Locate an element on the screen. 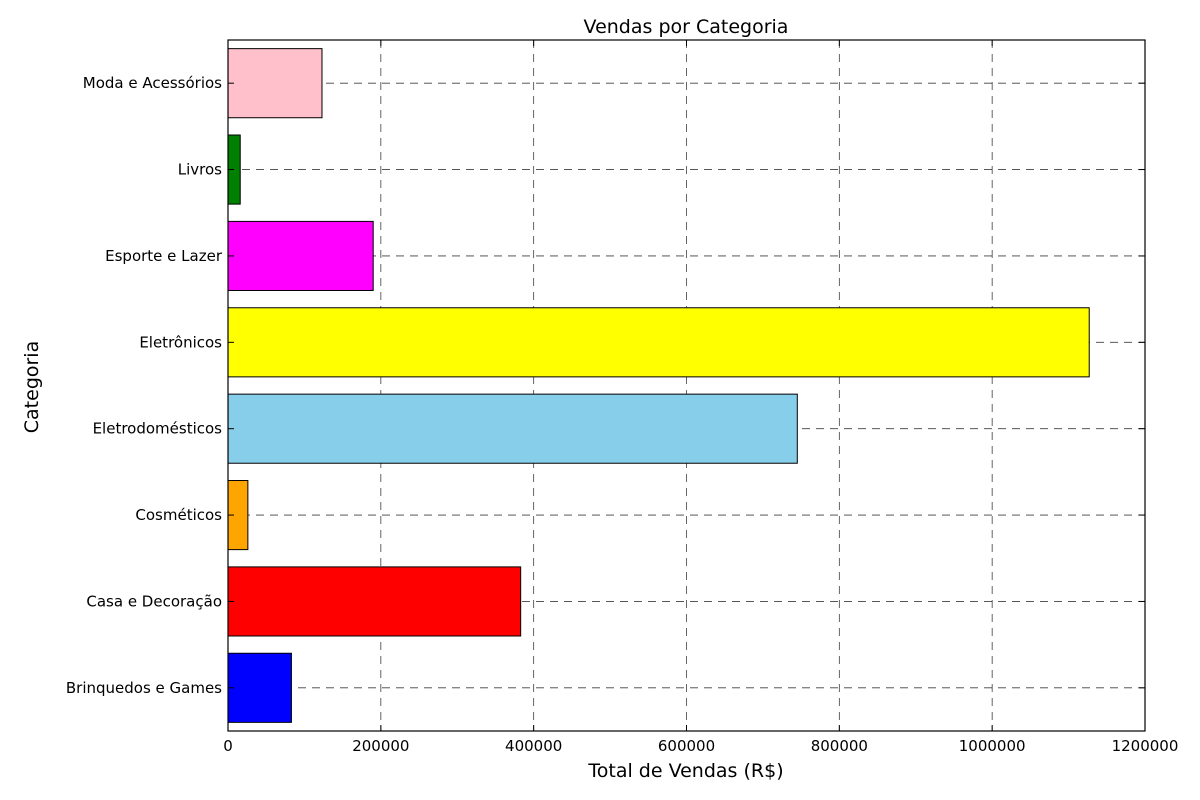 Image resolution: width=1200 pixels, height=800 pixels. bar-moda-e-acessorios is located at coordinates (275, 83).